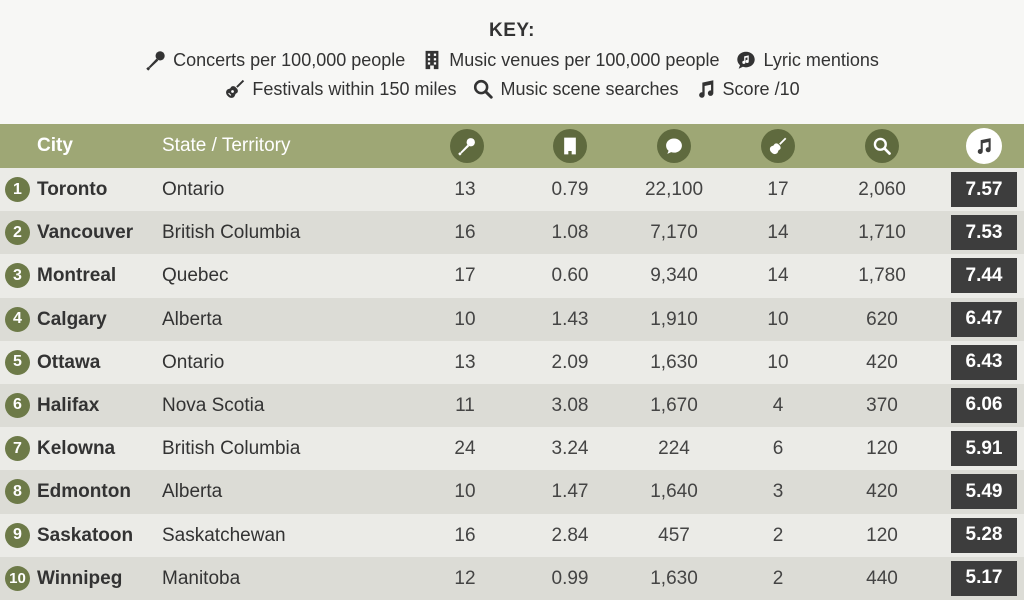 This screenshot has width=1024, height=600. I want to click on searches-value: 1,780, so click(882, 276).